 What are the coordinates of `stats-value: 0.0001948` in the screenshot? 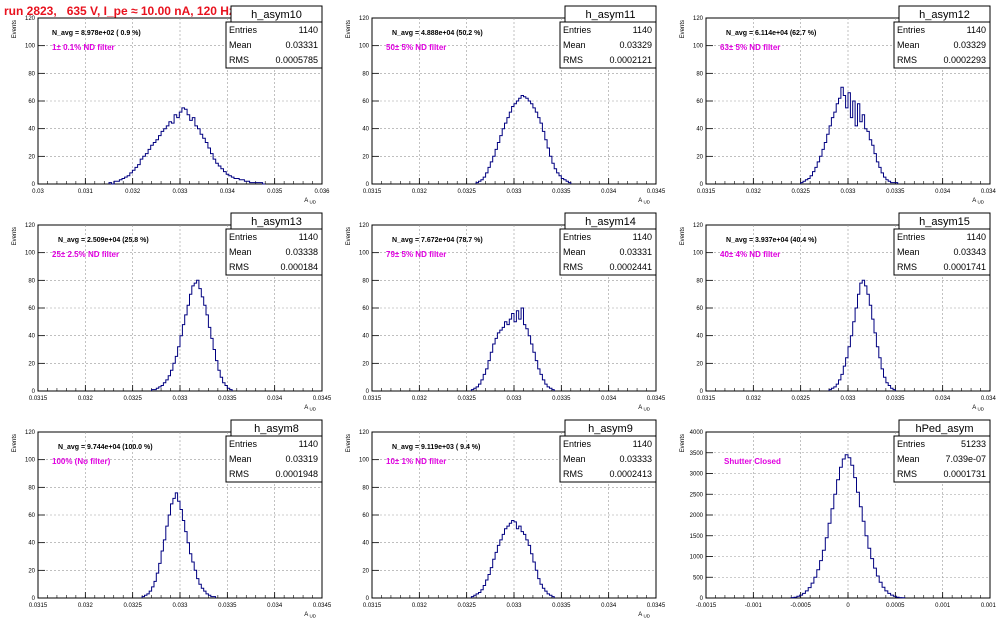 It's located at (296, 474).